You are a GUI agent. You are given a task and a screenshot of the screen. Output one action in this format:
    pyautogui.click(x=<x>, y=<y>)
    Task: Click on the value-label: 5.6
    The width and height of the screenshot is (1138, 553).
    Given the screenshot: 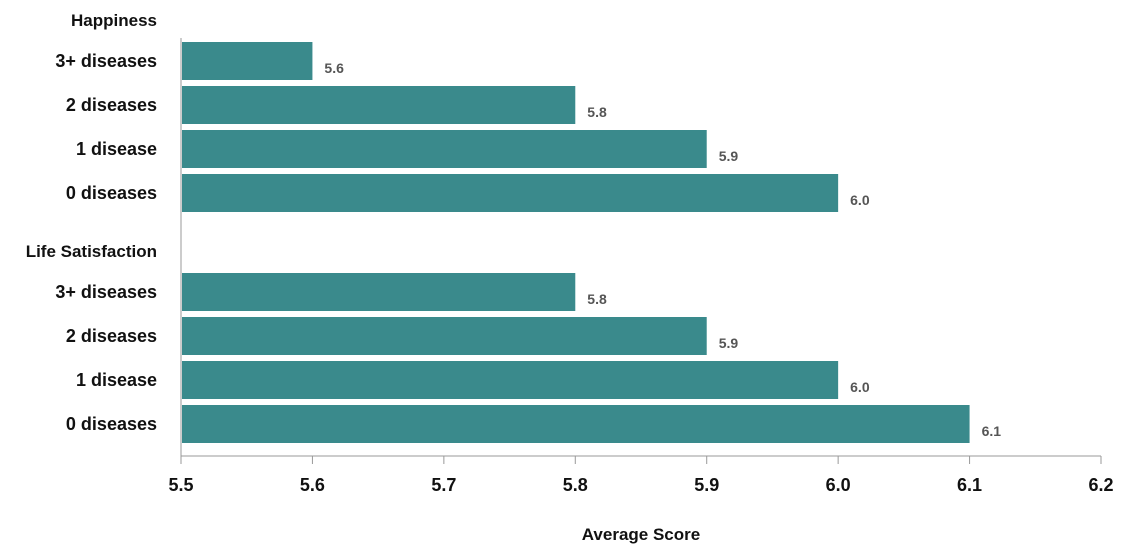 What is the action you would take?
    pyautogui.click(x=334, y=68)
    